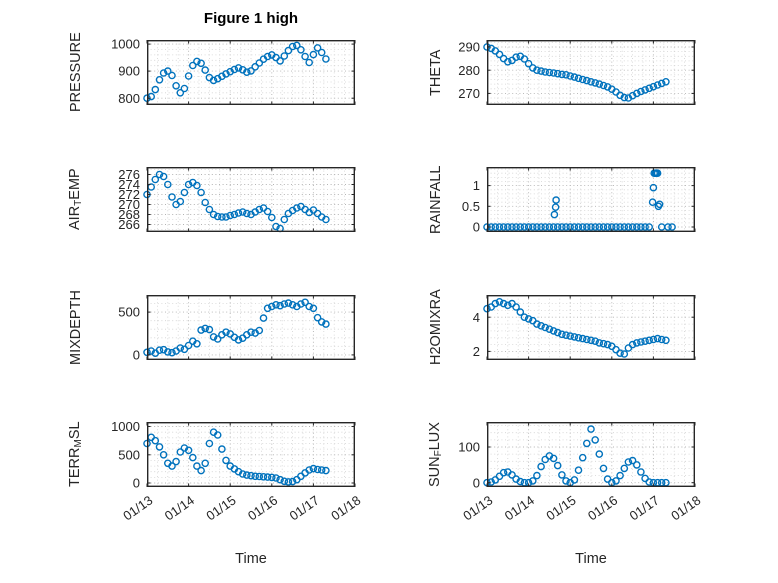  What do you see at coordinates (75, 199) in the screenshot?
I see `ylabel-air_temp: AIRTEMP` at bounding box center [75, 199].